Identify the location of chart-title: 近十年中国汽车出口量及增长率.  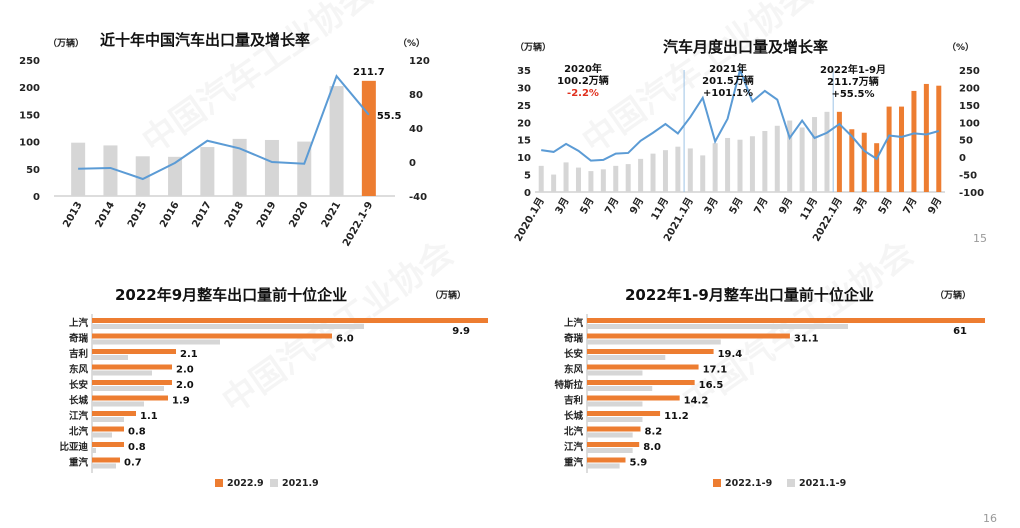
(205, 40).